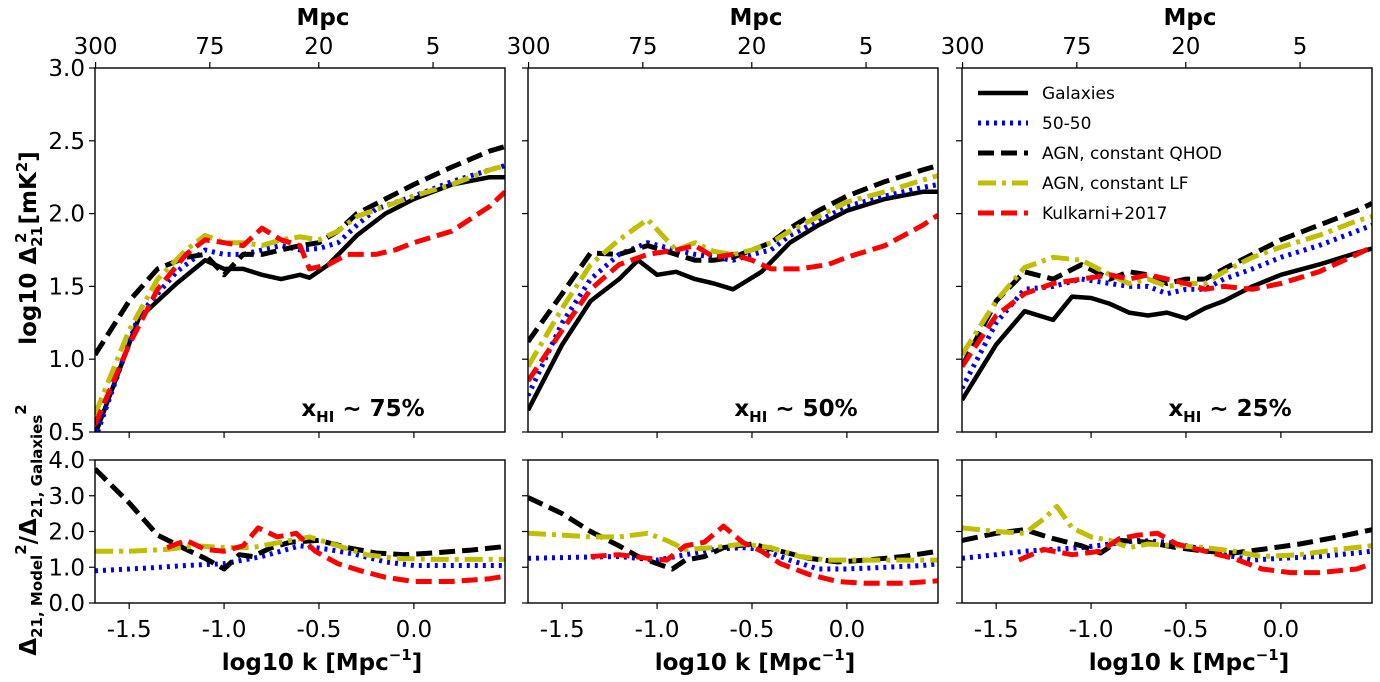 The height and width of the screenshot is (682, 1380). What do you see at coordinates (1066, 124) in the screenshot?
I see `legend-label: 50-50` at bounding box center [1066, 124].